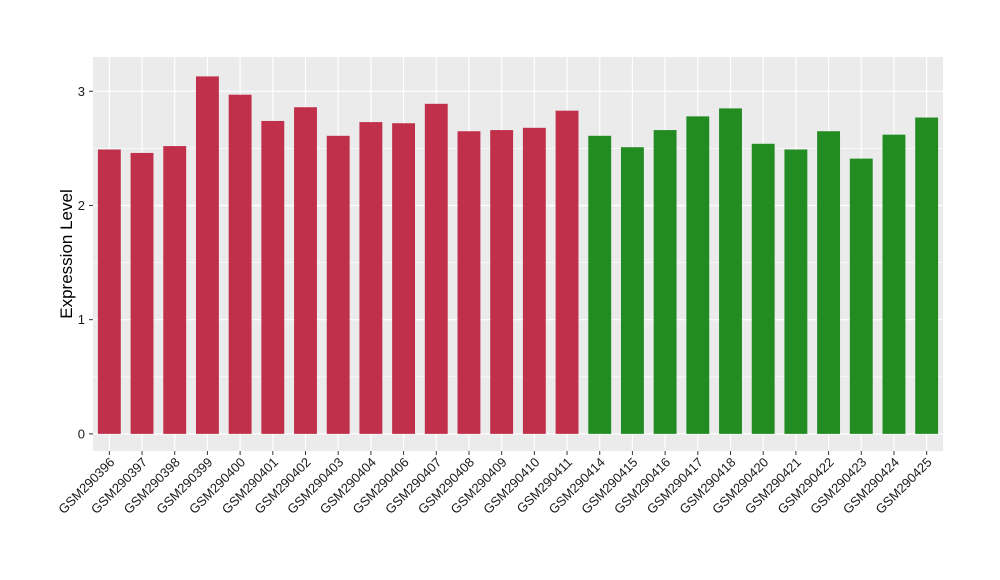  What do you see at coordinates (85, 262) in the screenshot?
I see `y-axis: 0 1 2 3` at bounding box center [85, 262].